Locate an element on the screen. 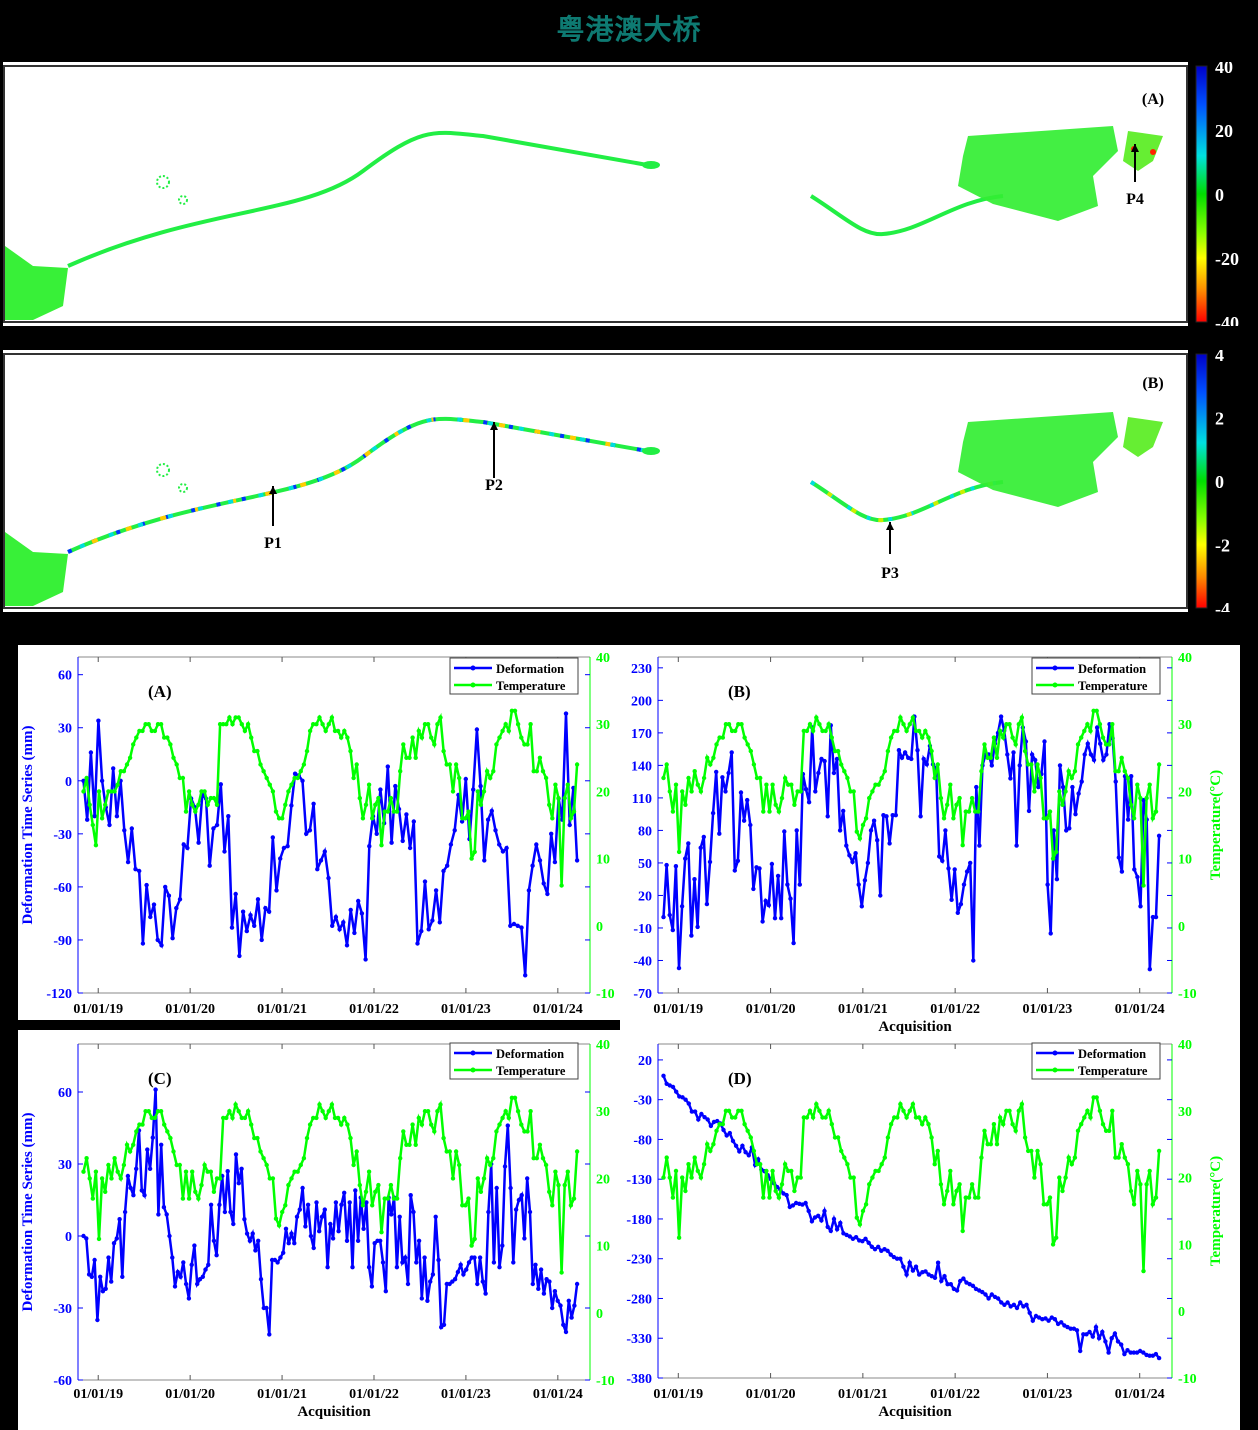 This screenshot has height=1430, width=1258. bridge-path is located at coordinates (360, 199).